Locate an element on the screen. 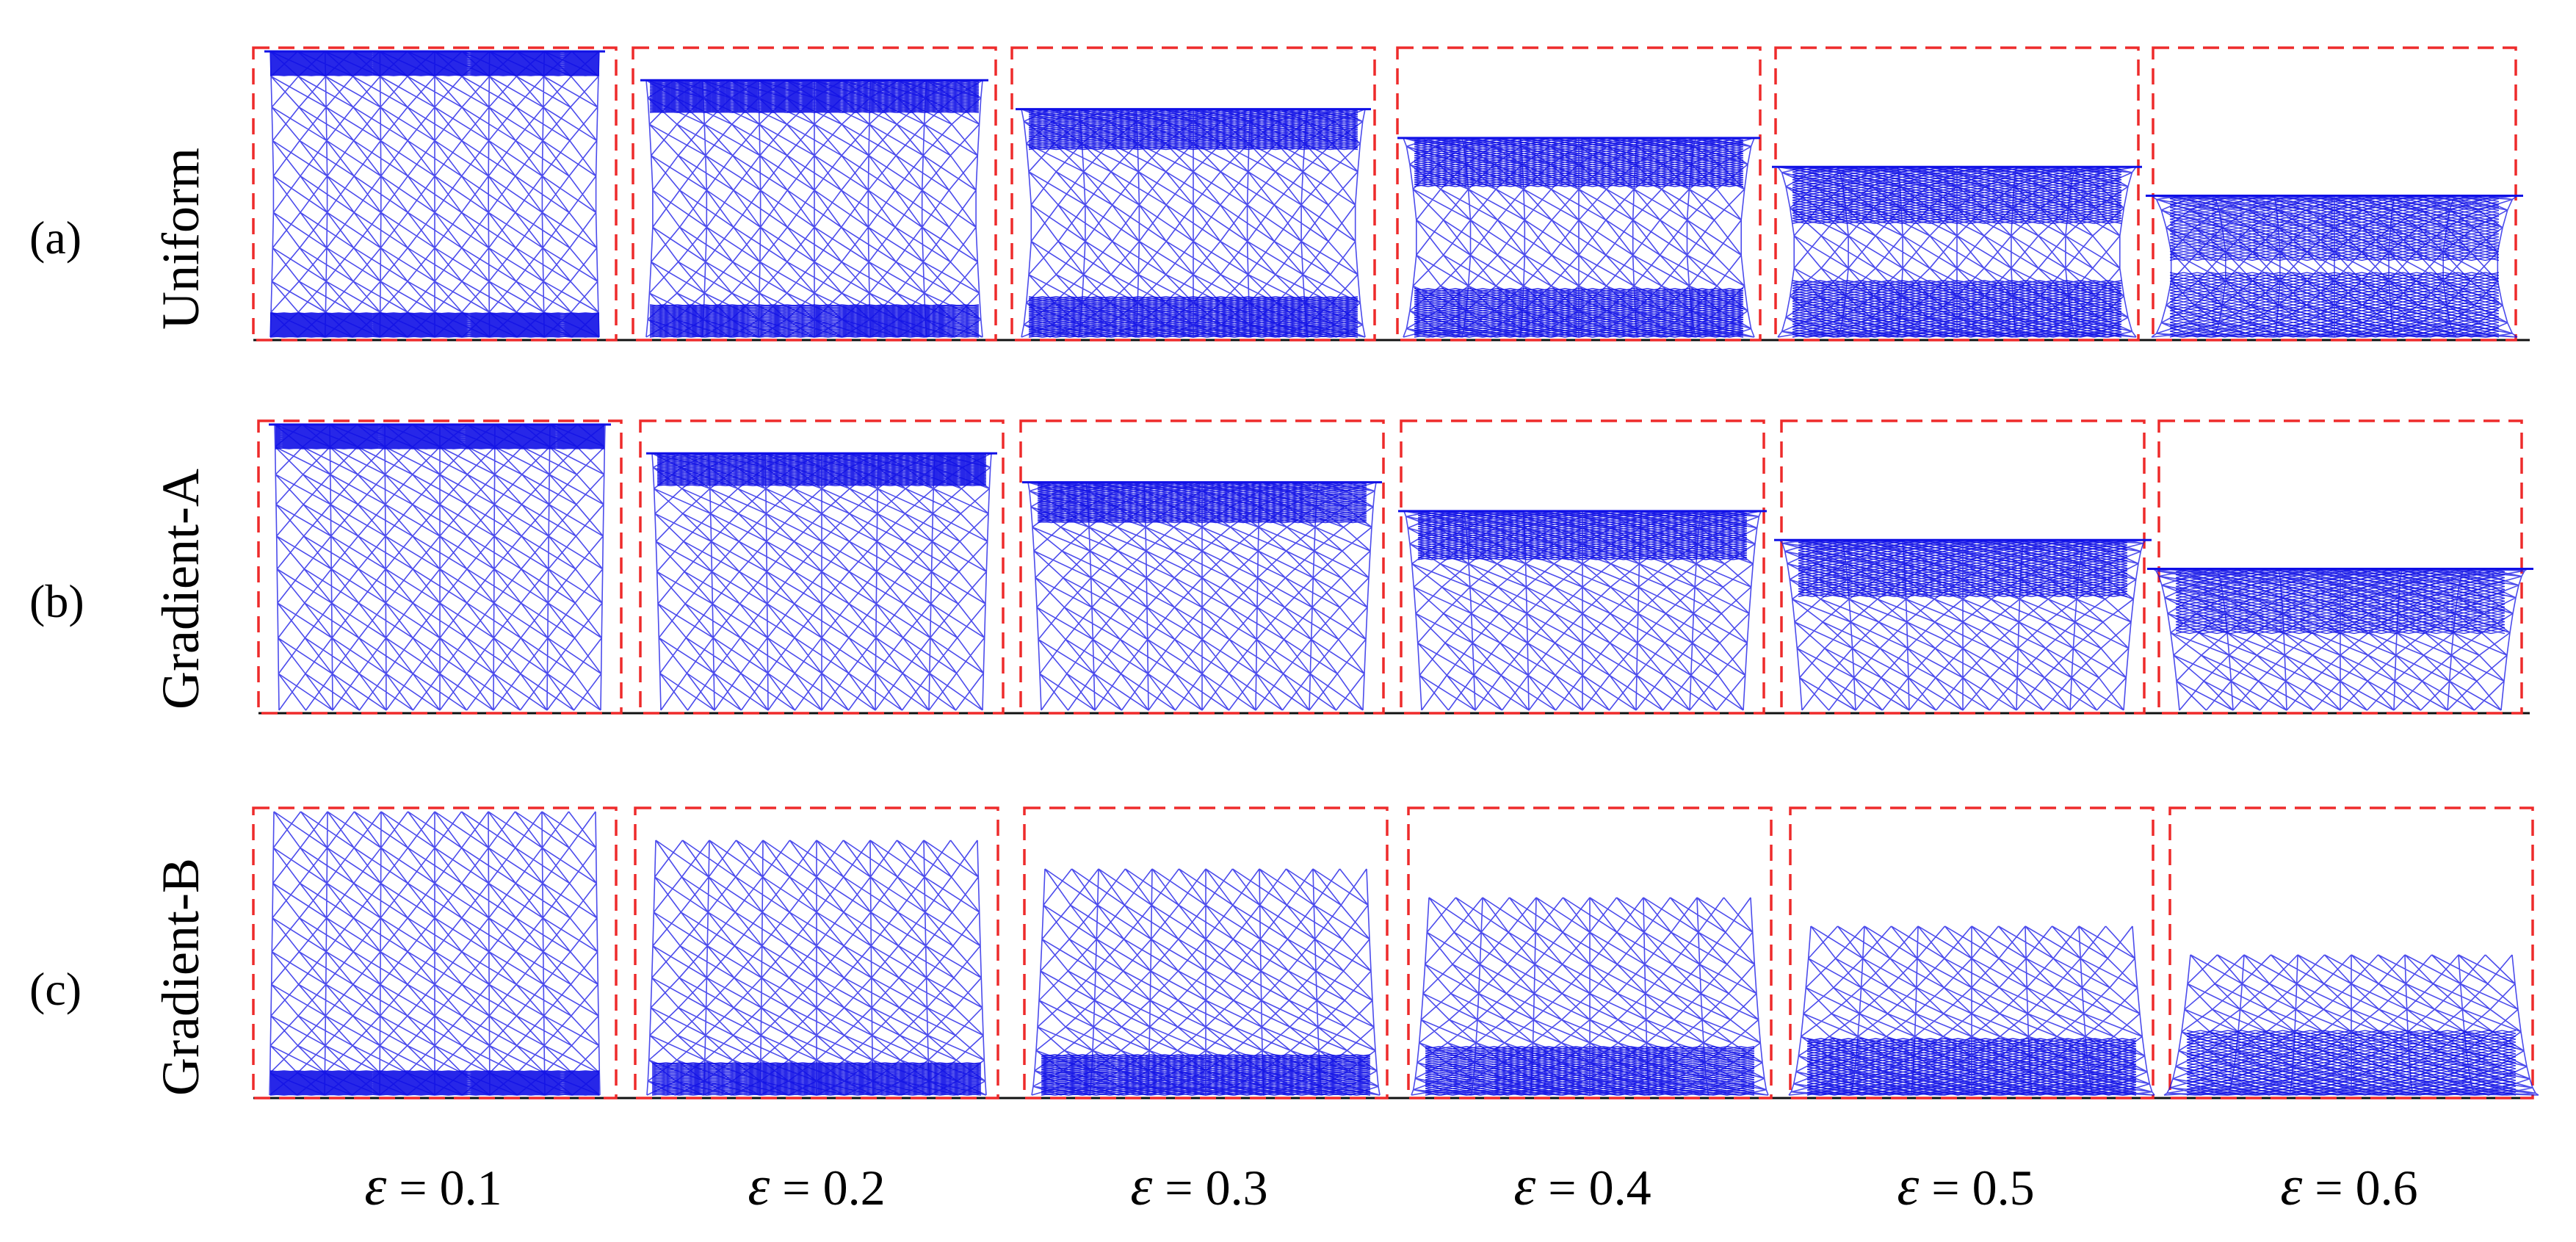  strain-label-6: ε = 0.6 is located at coordinates (2348, 1186).